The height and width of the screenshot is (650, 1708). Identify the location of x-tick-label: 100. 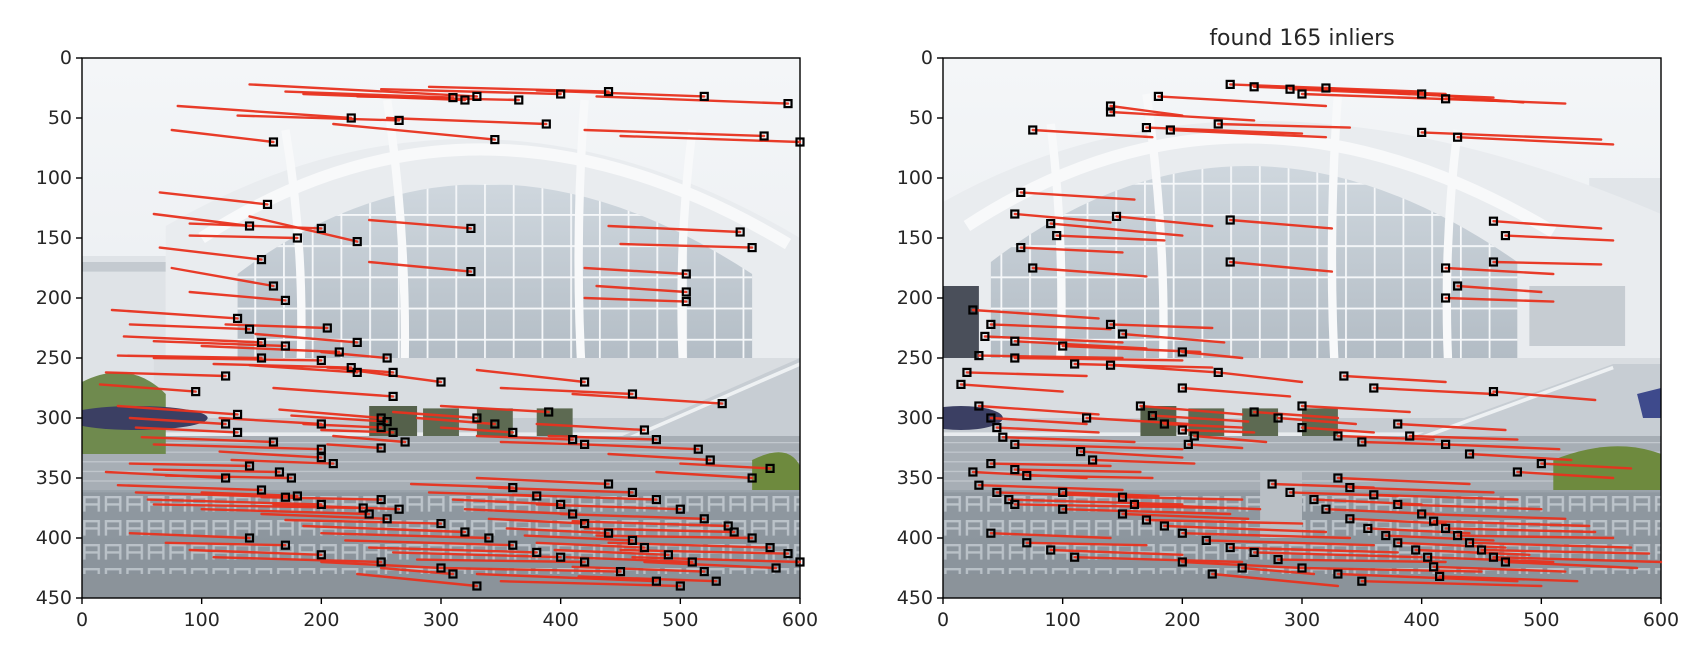
(202, 620).